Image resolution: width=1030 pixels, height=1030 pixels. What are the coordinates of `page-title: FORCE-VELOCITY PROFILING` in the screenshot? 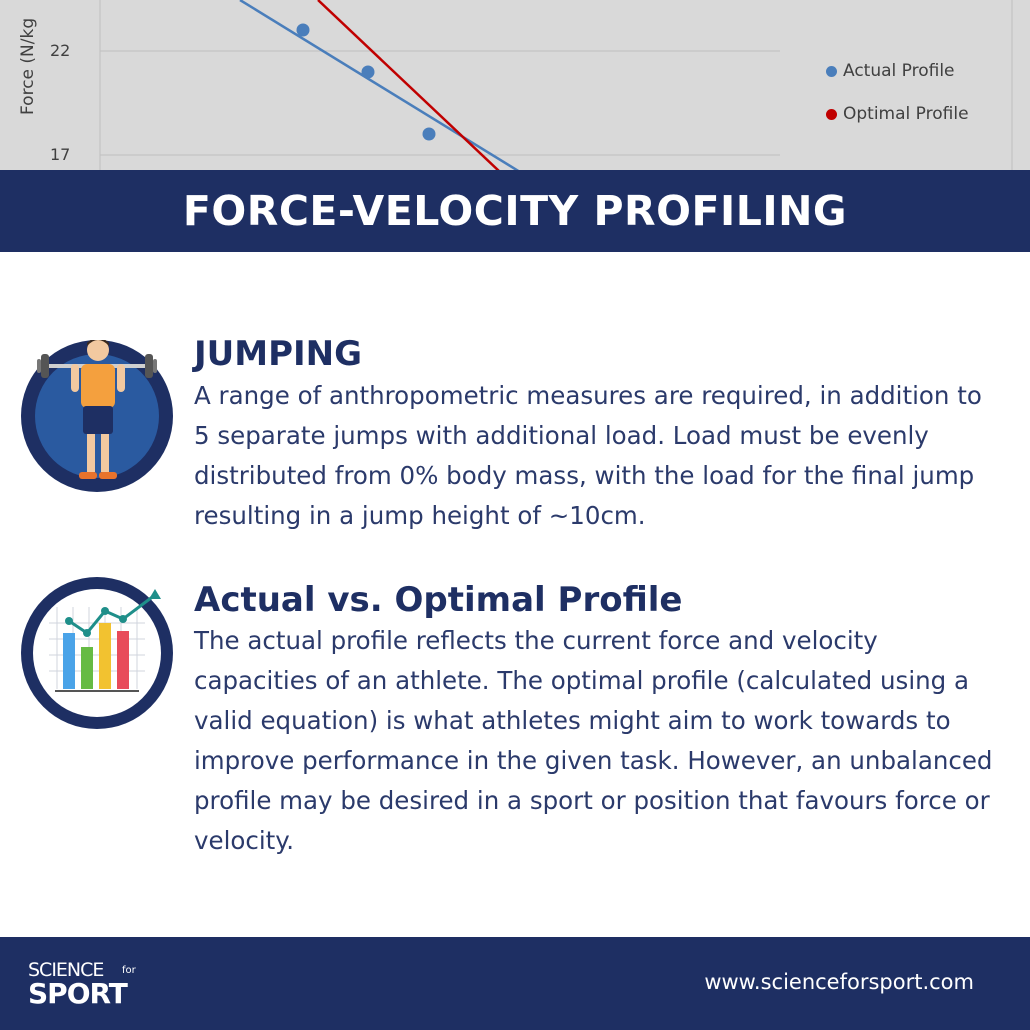 It's located at (515, 211).